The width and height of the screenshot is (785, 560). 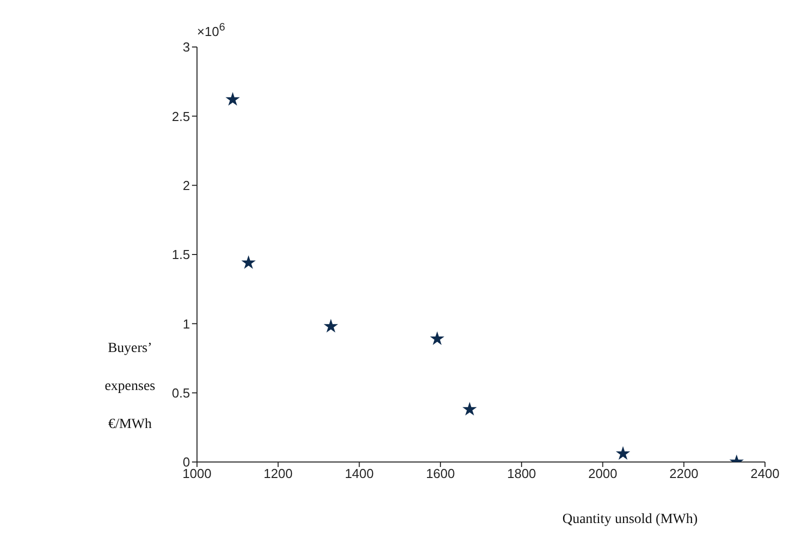 I want to click on y-tick-label: 0.5, so click(x=181, y=392).